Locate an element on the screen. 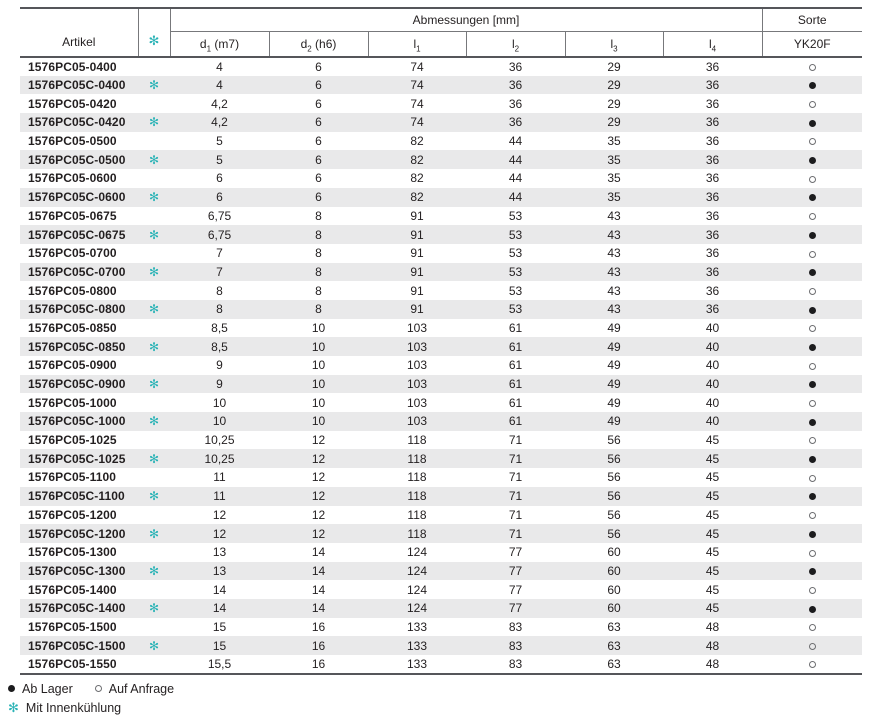 The width and height of the screenshot is (871, 715). dim-cell-l1: 91 is located at coordinates (417, 234).